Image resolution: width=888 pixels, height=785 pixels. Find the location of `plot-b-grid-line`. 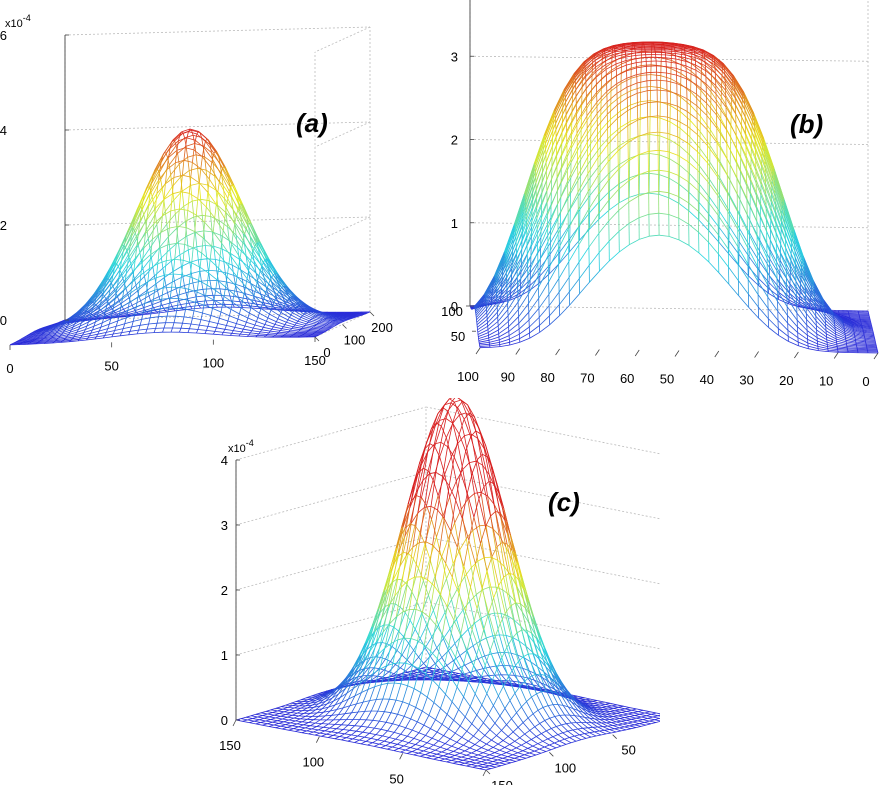

plot-b-grid-line is located at coordinates (669, 142).